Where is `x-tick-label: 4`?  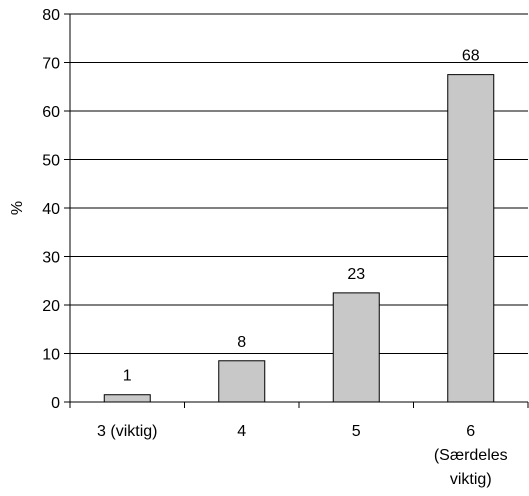 x-tick-label: 4 is located at coordinates (241, 431).